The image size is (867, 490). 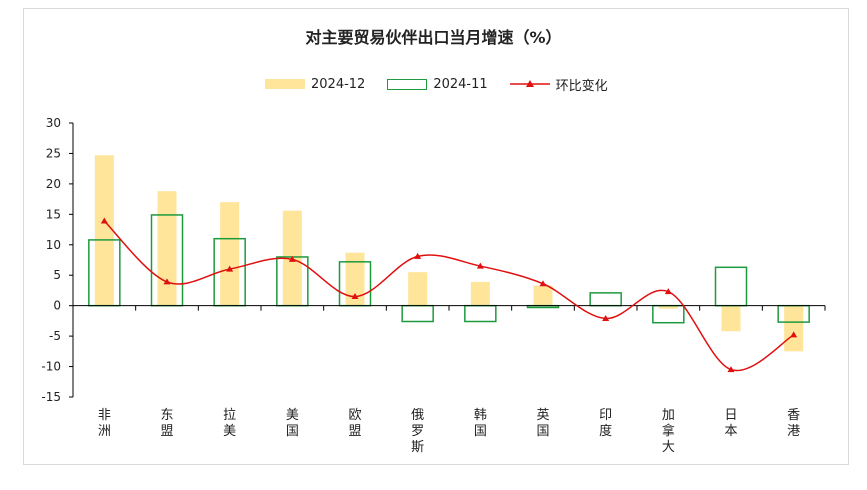 What do you see at coordinates (668, 431) in the screenshot?
I see `x-tick-label: 加拿大` at bounding box center [668, 431].